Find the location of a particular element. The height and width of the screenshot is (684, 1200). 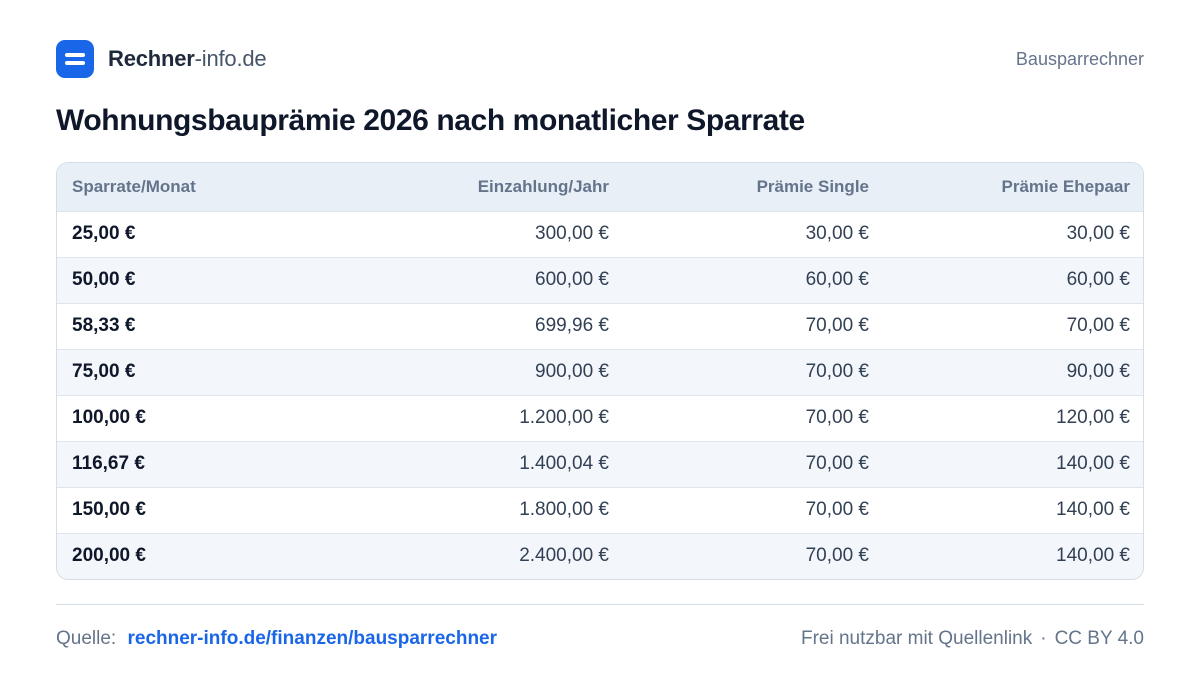

table-cell: 100,00 € is located at coordinates (109, 417).